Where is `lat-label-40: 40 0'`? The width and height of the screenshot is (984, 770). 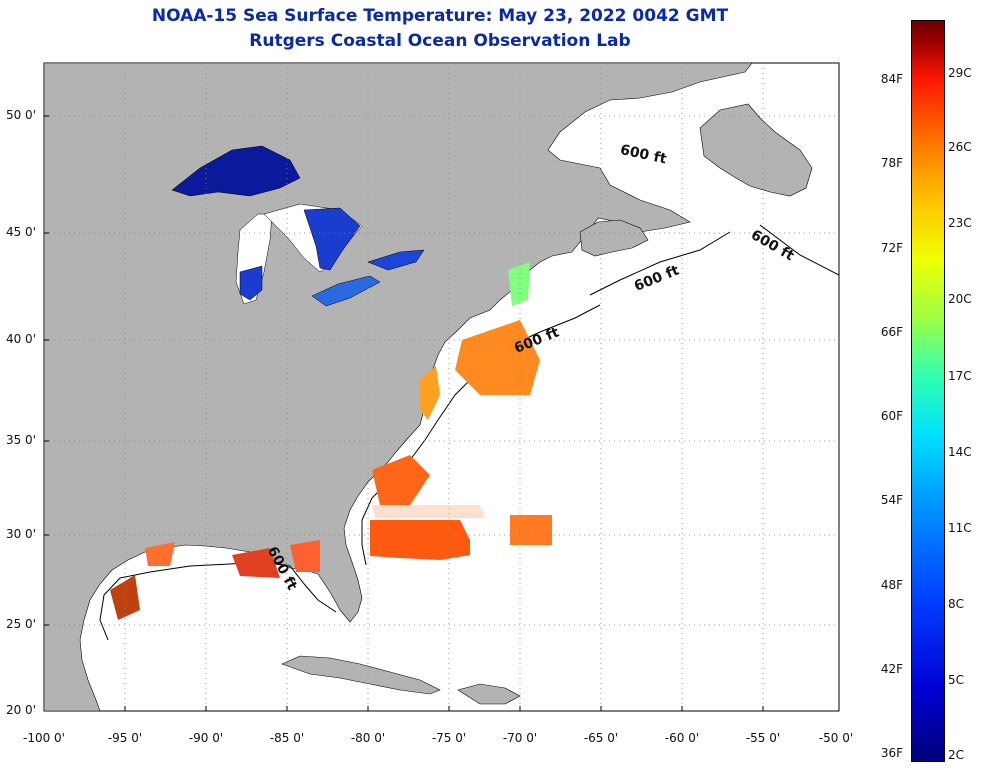
lat-label-40: 40 0' is located at coordinates (20, 339).